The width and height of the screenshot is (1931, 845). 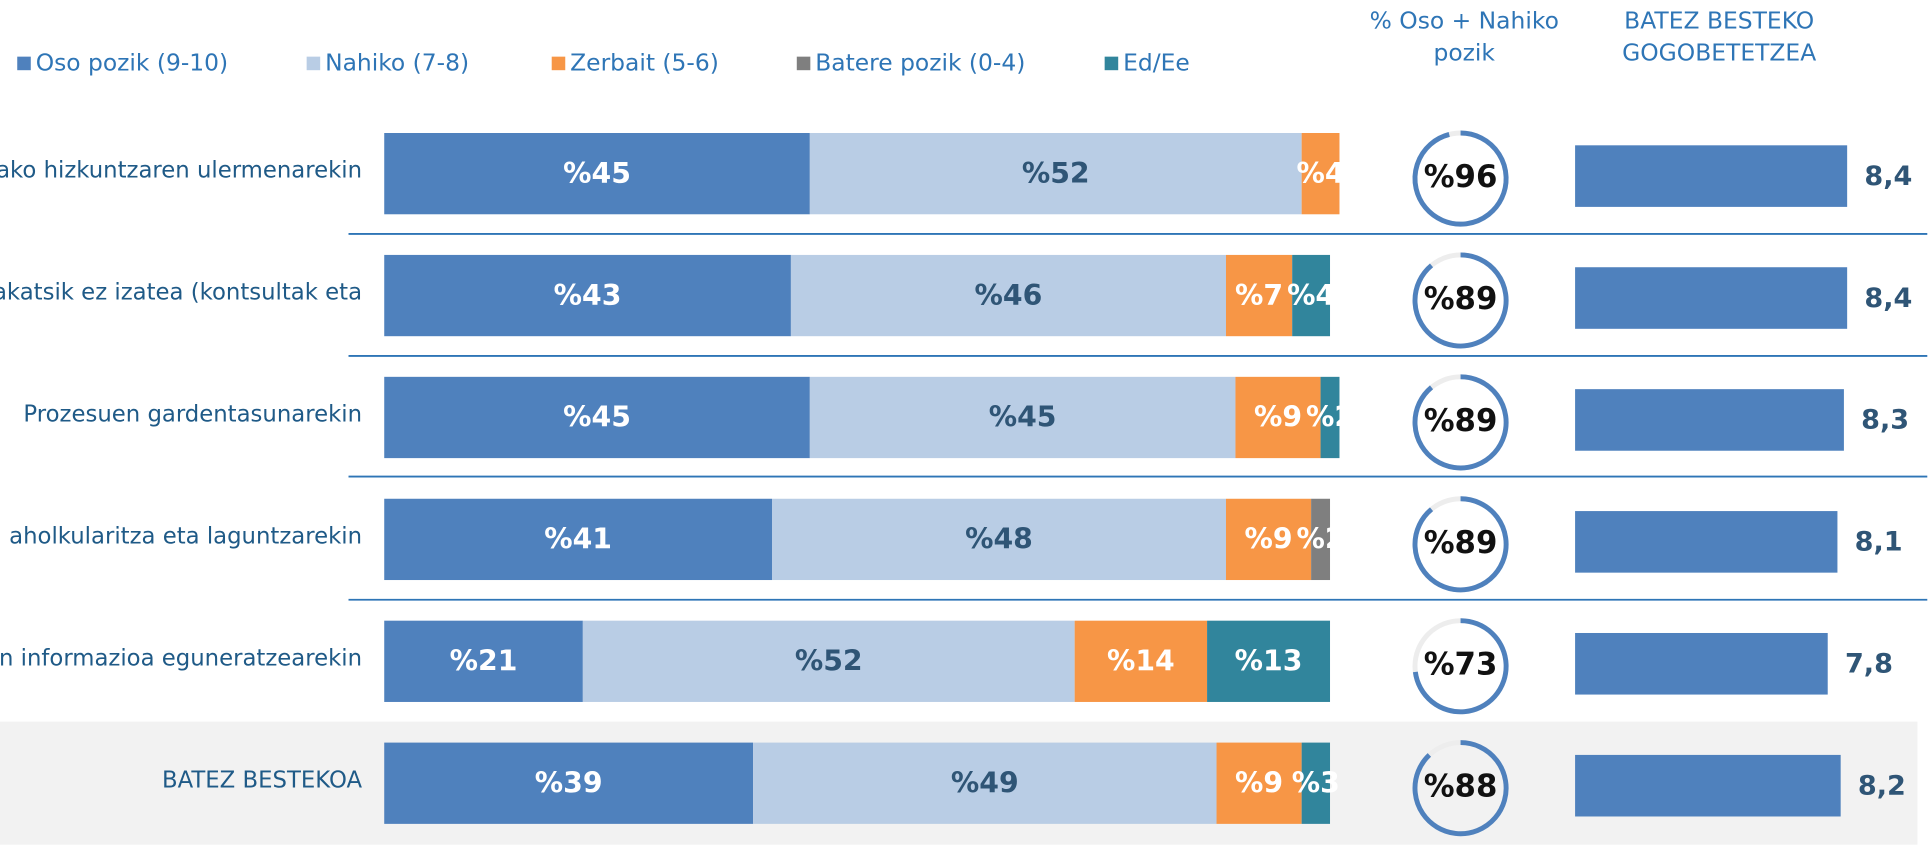 What do you see at coordinates (192, 415) in the screenshot?
I see `category-label: Prozesuen gardentasunarekin` at bounding box center [192, 415].